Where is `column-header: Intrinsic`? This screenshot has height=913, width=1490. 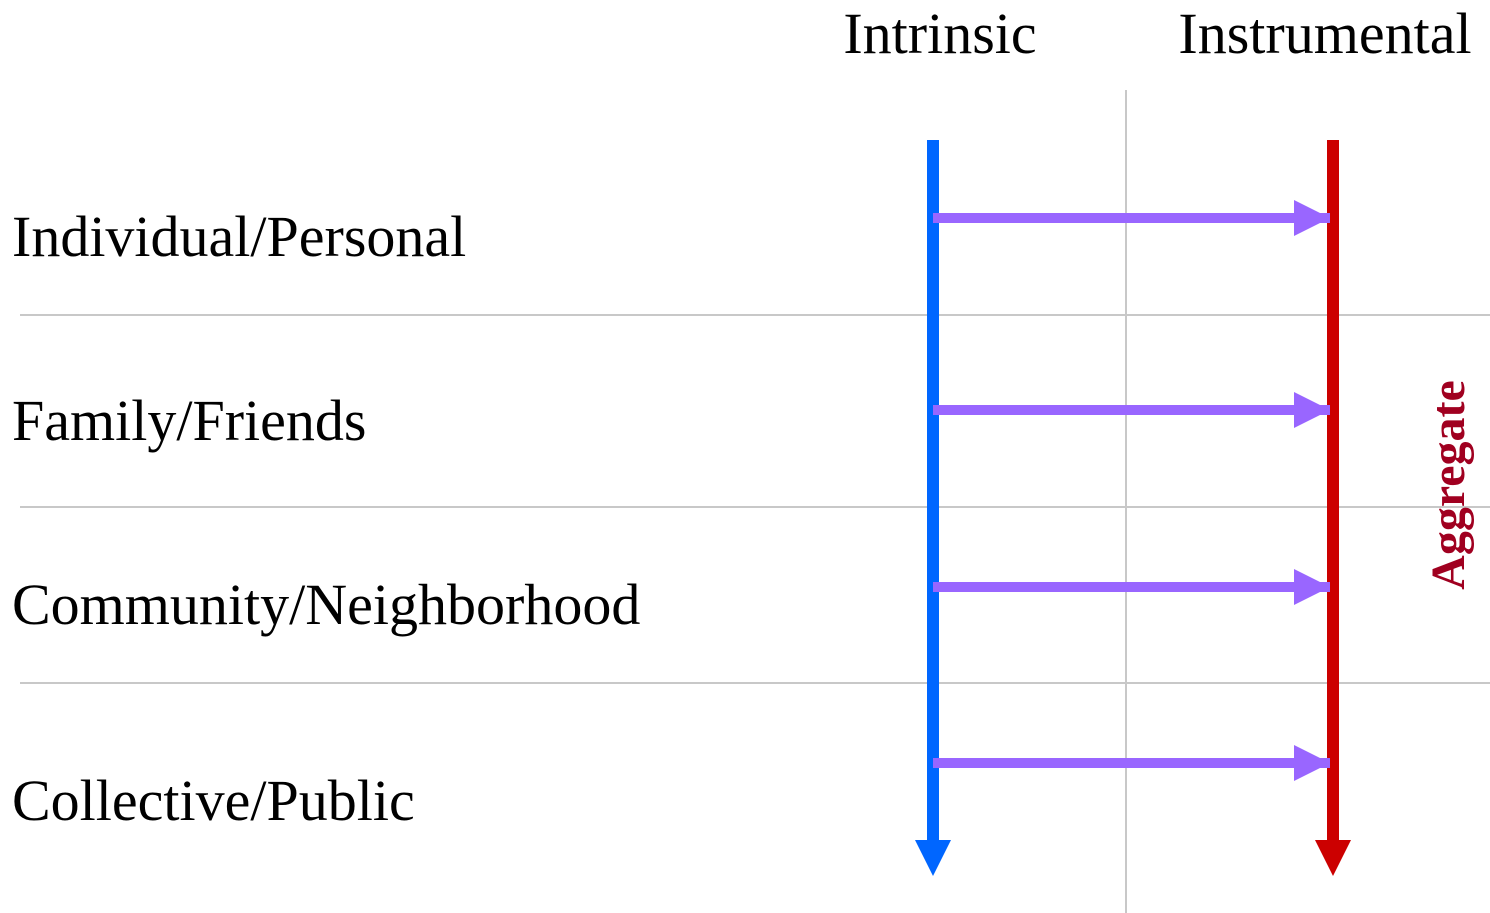 column-header: Intrinsic is located at coordinates (939, 33).